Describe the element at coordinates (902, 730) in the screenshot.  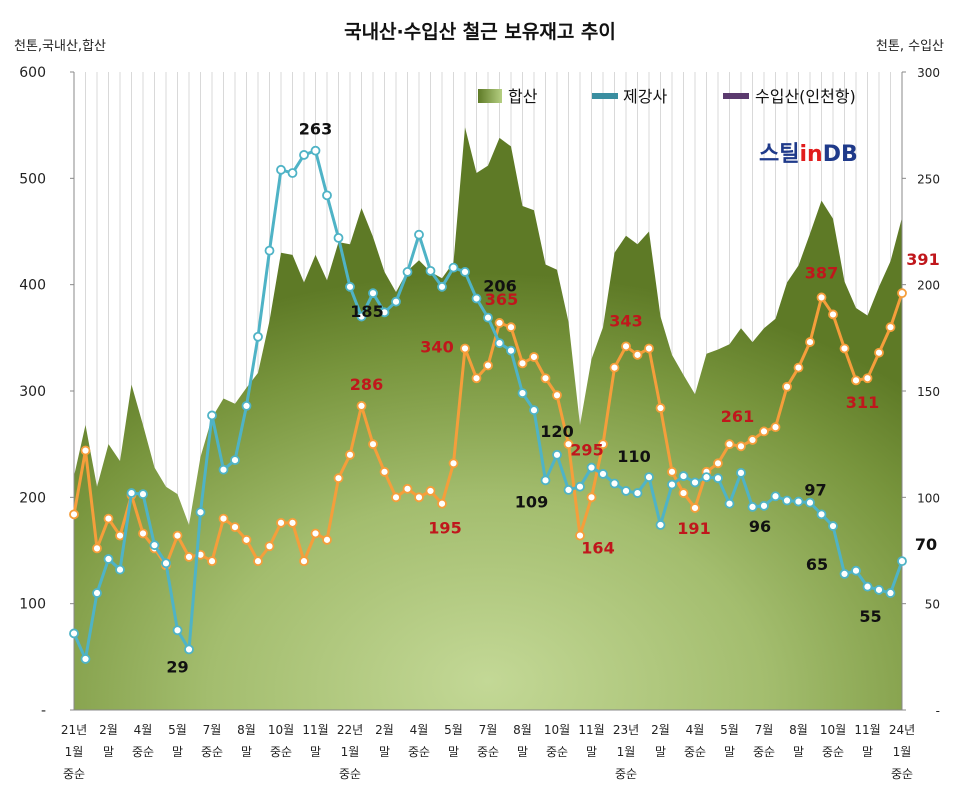
I see `x-axis-tick-label: 24년` at that location.